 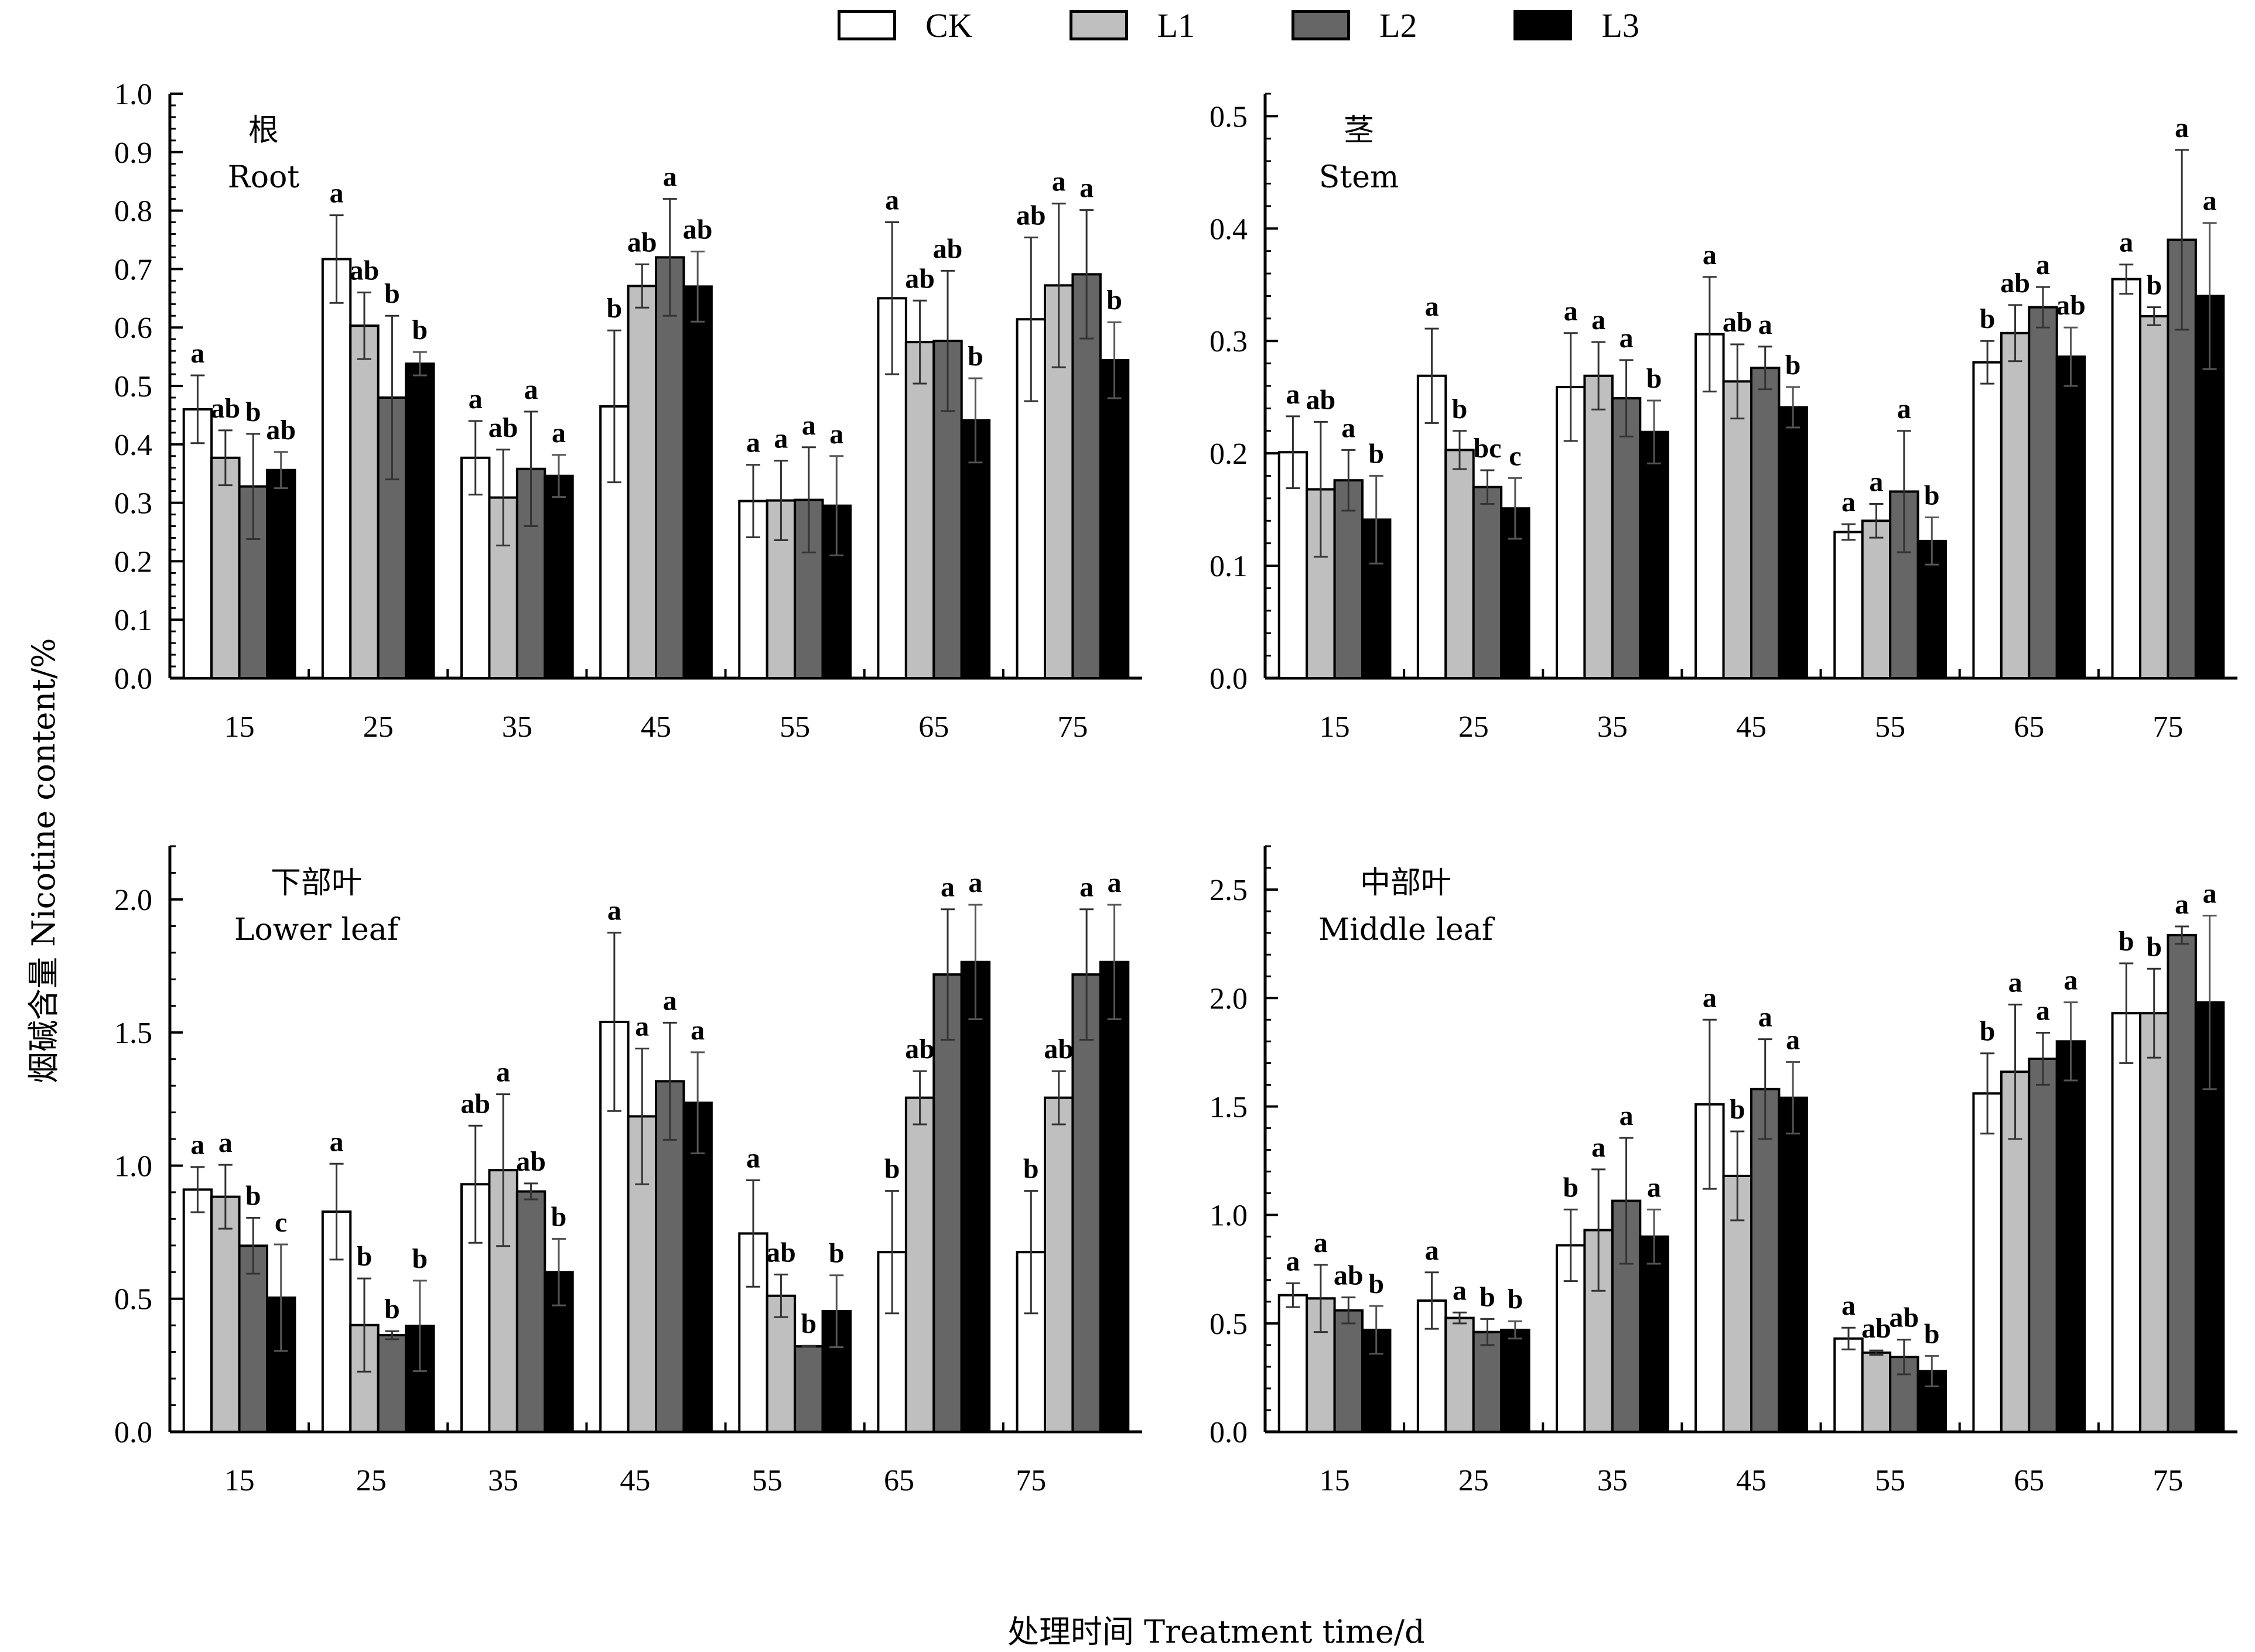 What do you see at coordinates (1359, 177) in the screenshot?
I see `panel-title-en: Stem` at bounding box center [1359, 177].